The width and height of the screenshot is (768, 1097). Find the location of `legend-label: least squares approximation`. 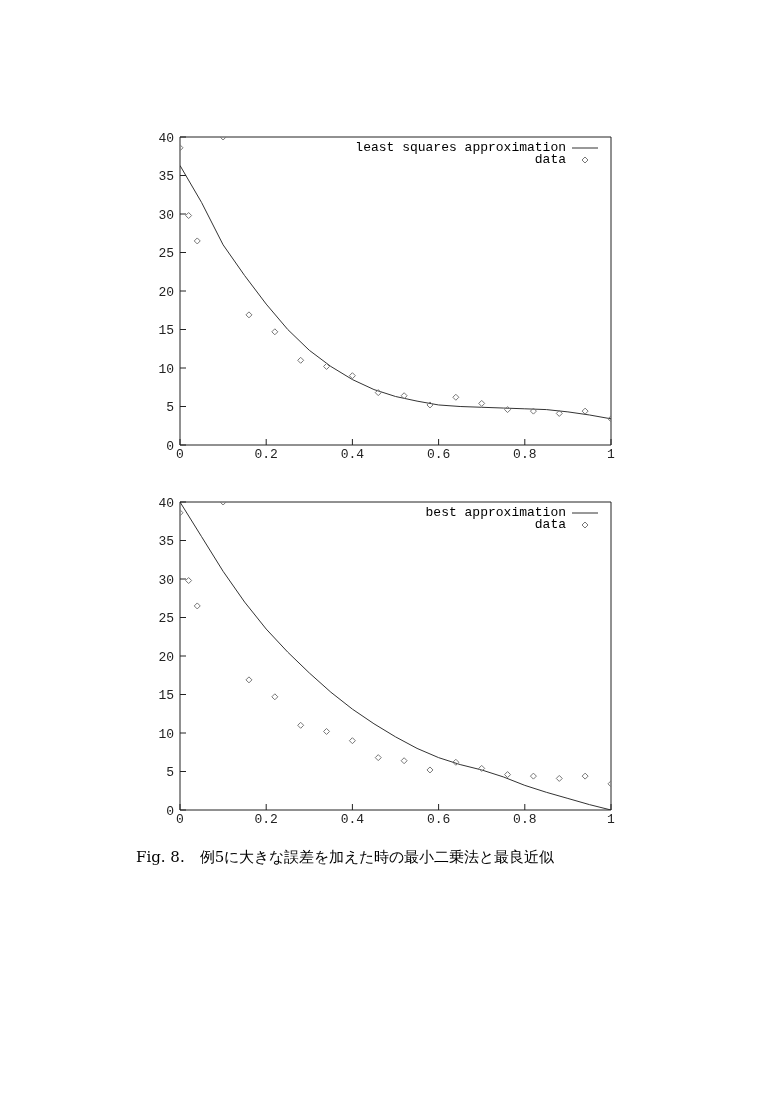

legend-label: least squares approximation is located at coordinates (460, 147).